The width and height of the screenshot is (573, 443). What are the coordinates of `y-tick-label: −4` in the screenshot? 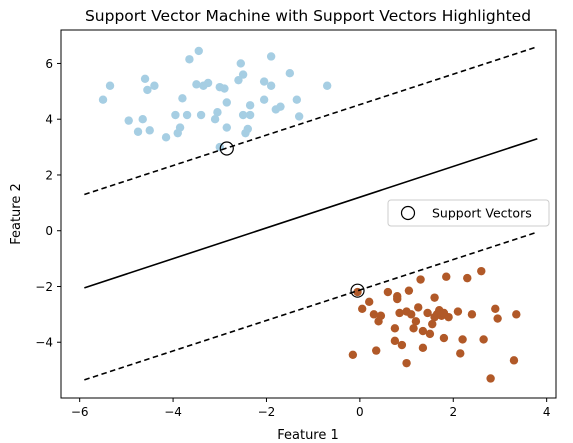 It's located at (44, 343).